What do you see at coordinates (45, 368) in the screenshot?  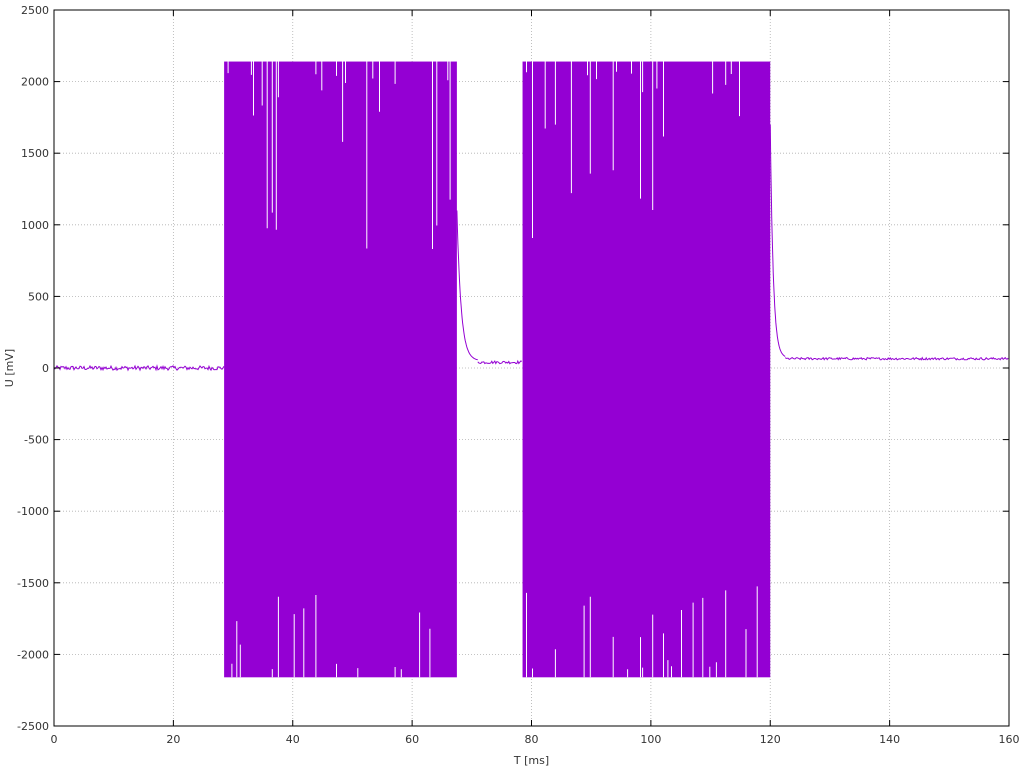 I see `y-tick-label: 0` at bounding box center [45, 368].